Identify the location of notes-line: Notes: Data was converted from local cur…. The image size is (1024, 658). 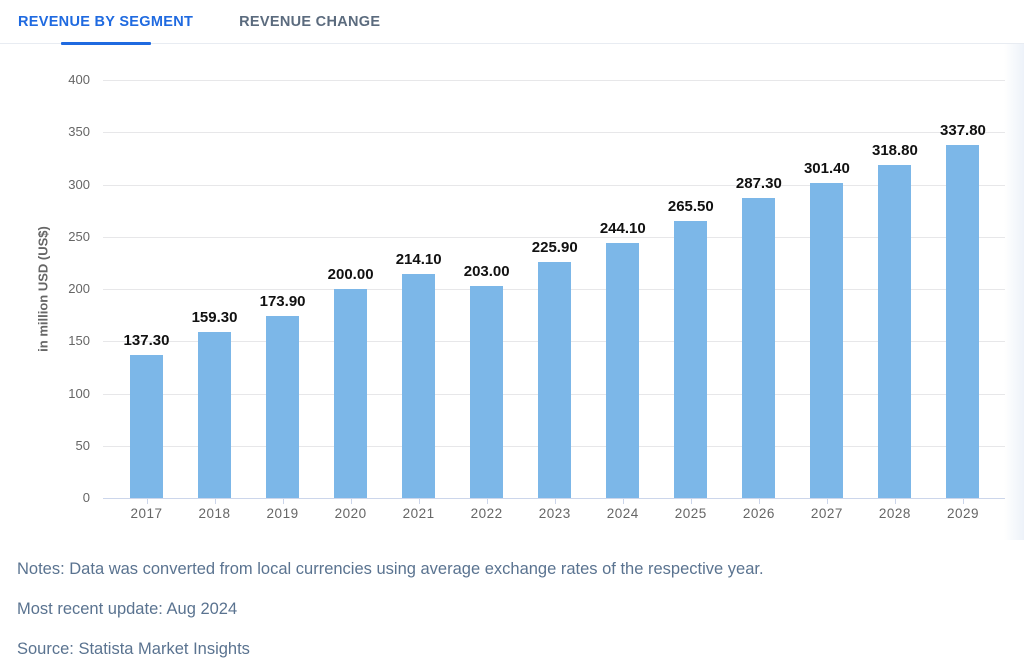
(390, 569).